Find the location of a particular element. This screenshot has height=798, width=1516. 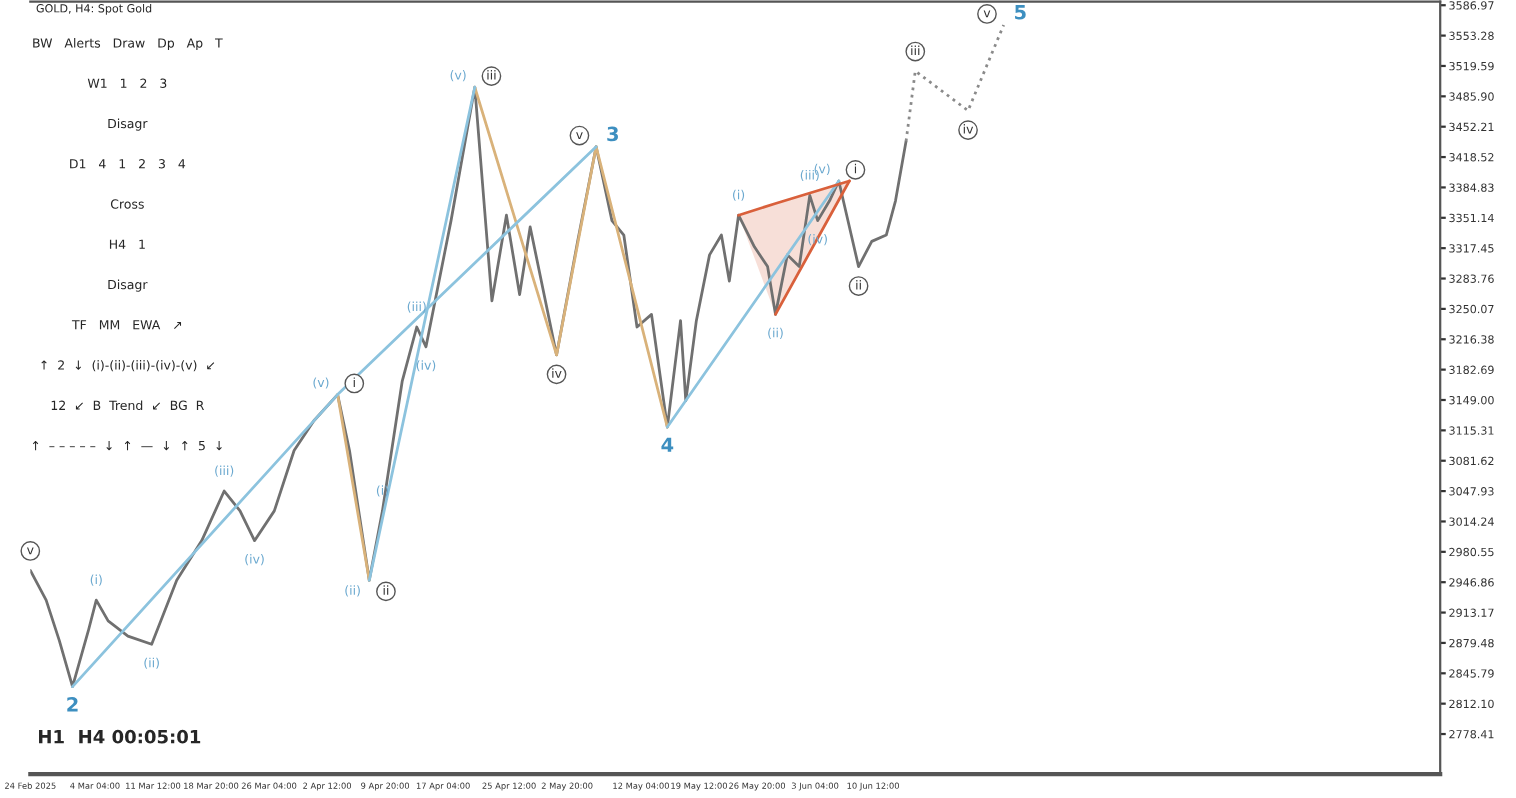

annotation: H1 H4 00:05:01 is located at coordinates (120, 736).